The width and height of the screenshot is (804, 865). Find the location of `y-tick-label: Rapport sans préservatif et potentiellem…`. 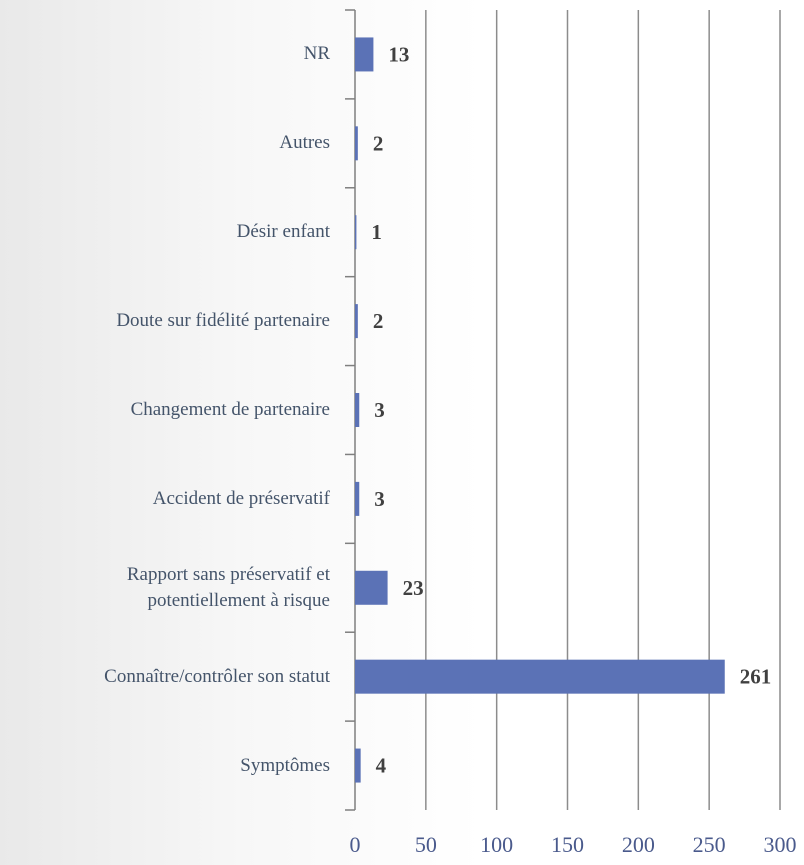

y-tick-label: Rapport sans préservatif et potentiellem… is located at coordinates (228, 587).